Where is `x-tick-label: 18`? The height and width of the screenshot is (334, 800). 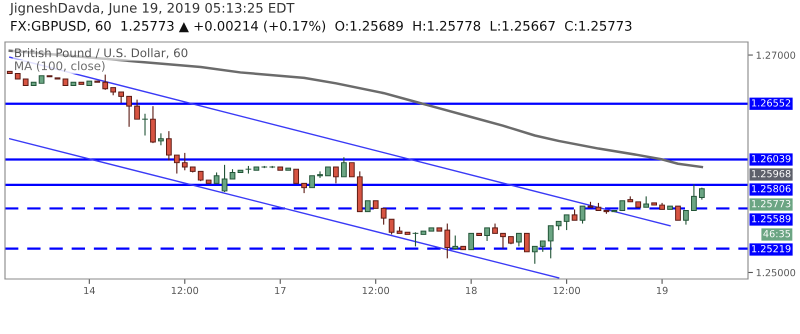 x-tick-label: 18 is located at coordinates (471, 290).